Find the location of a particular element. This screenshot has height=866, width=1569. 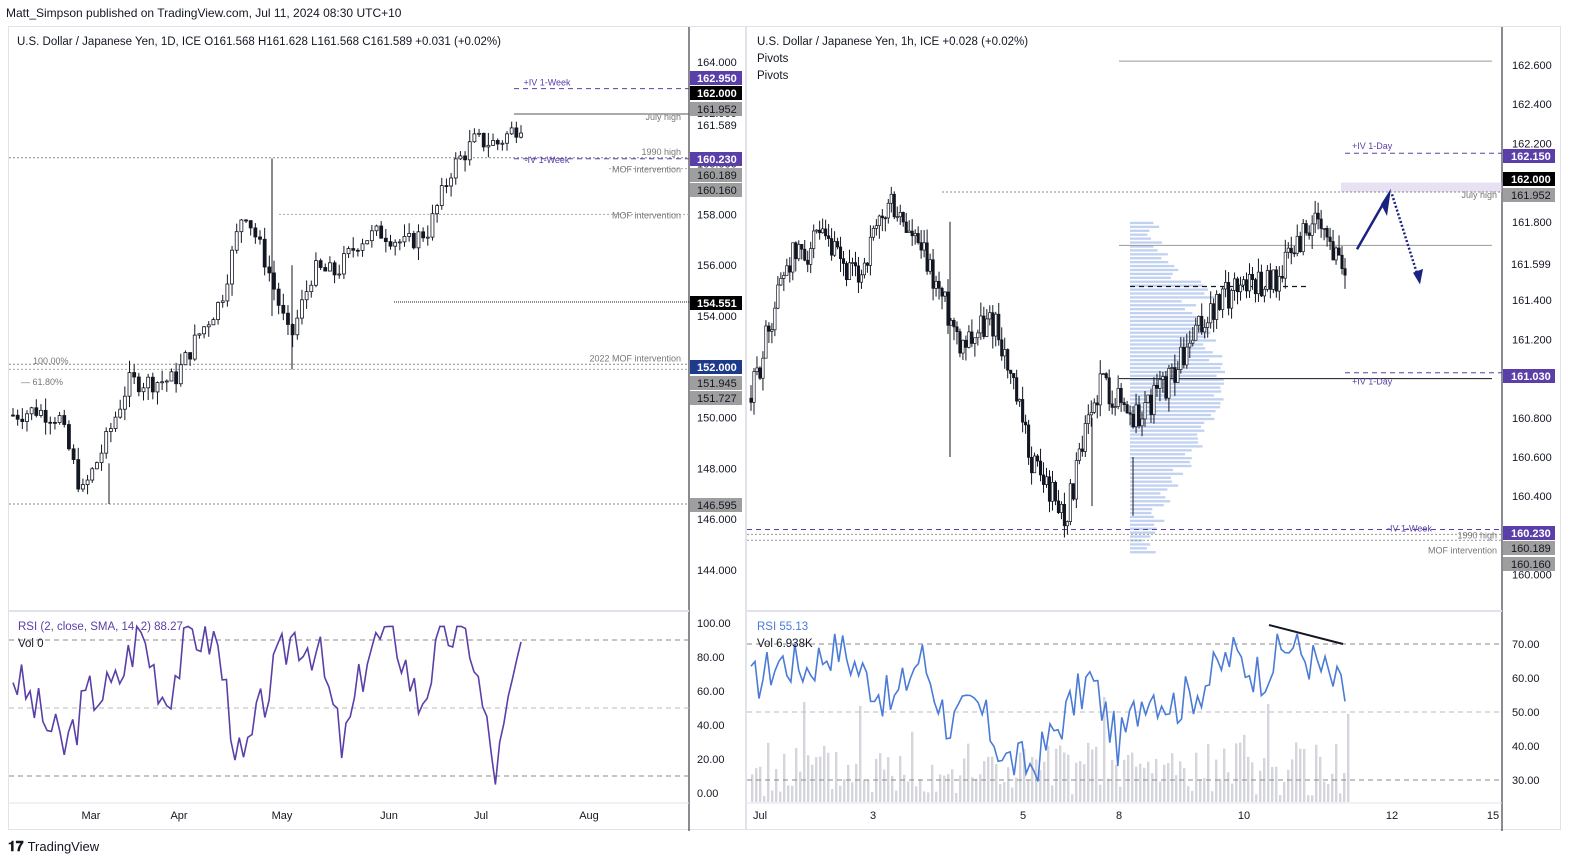

right-level-label: 1990 high is located at coordinates (1477, 535).